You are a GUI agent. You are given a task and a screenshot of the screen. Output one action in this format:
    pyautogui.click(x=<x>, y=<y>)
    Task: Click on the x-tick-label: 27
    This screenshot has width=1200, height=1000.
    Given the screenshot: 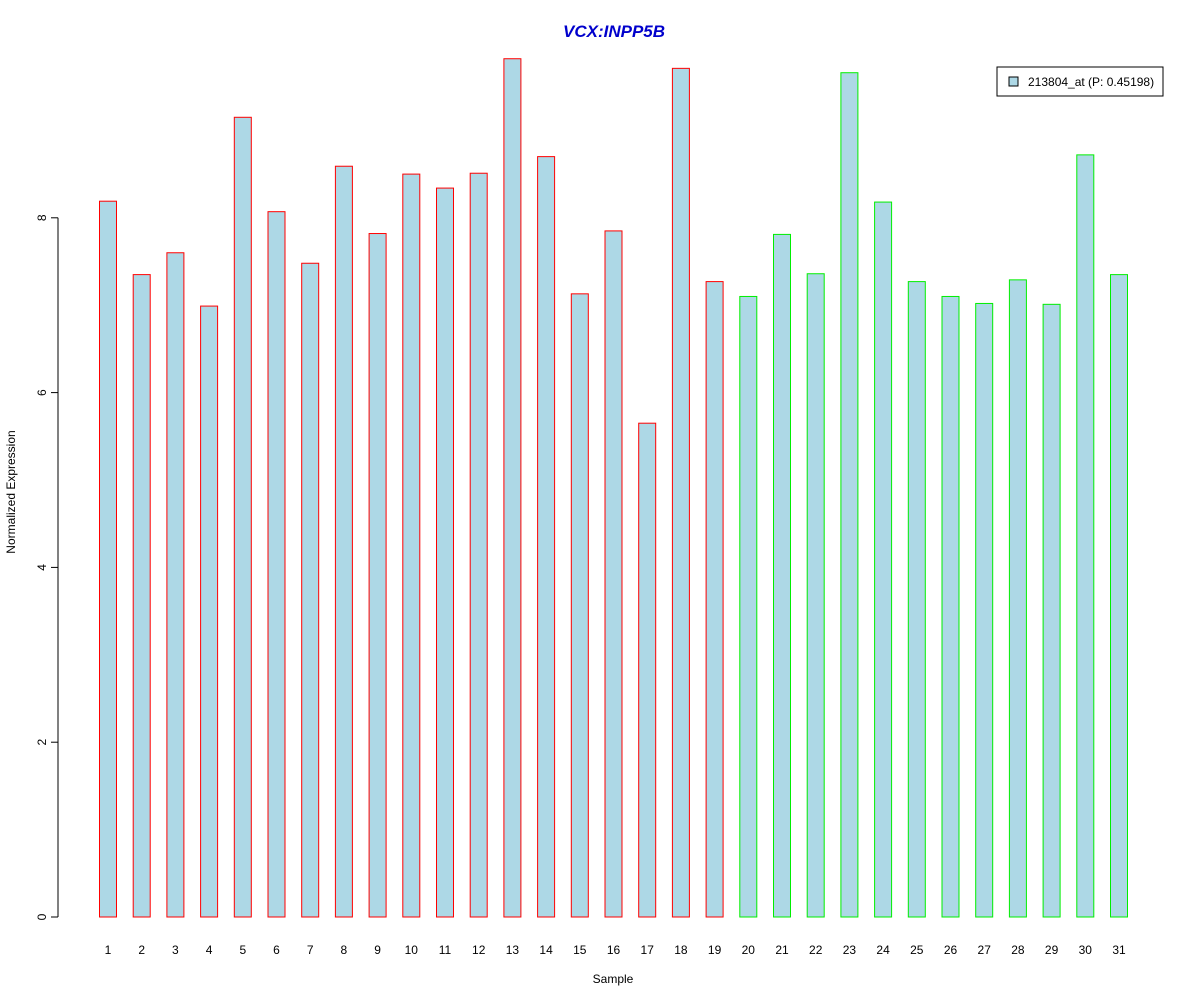 What is the action you would take?
    pyautogui.click(x=985, y=950)
    